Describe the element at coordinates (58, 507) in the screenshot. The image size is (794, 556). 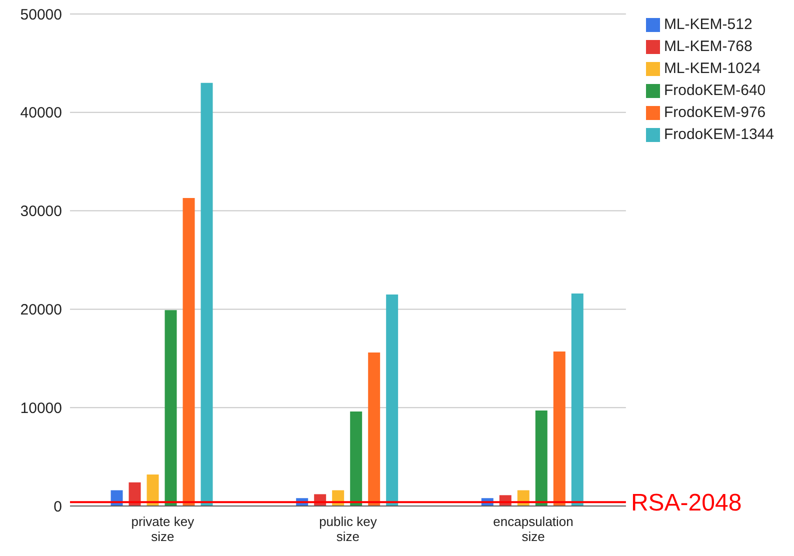
I see `y-tick-label: 0` at that location.